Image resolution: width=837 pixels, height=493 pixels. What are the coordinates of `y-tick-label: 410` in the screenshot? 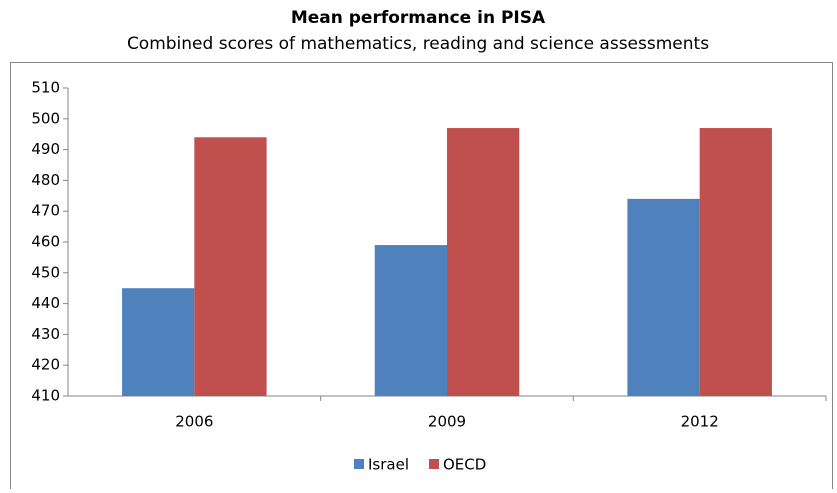 It's located at (45, 396).